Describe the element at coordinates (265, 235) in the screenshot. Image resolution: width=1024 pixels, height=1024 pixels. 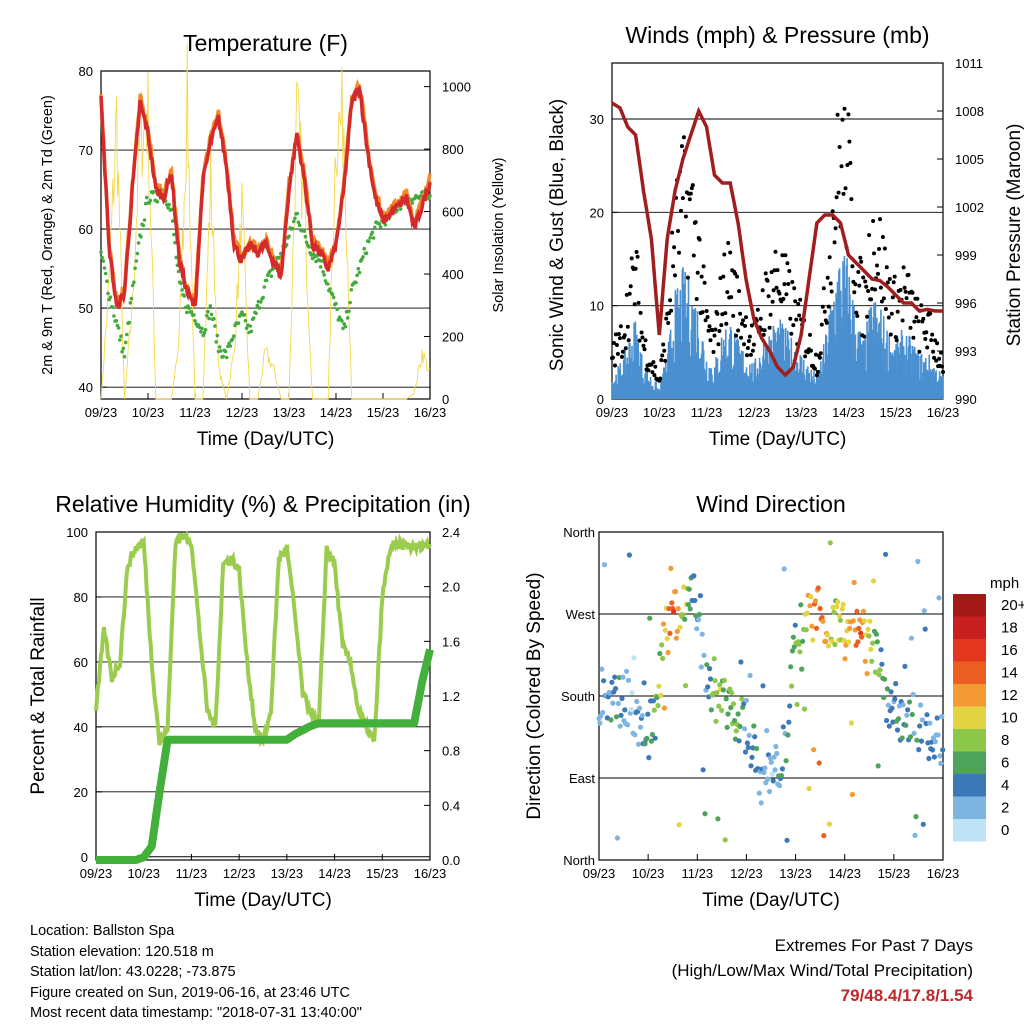
I see `temp-frame` at that location.